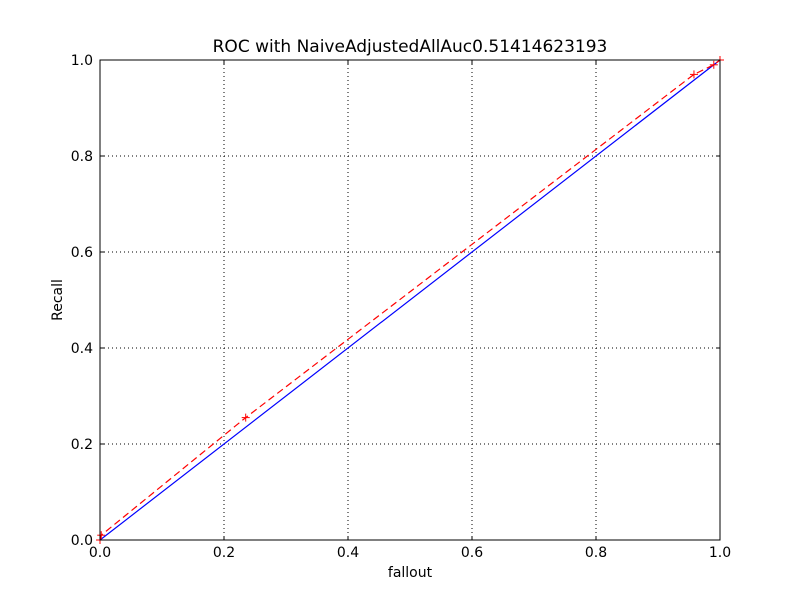  I want to click on y-tick-label: 0.6, so click(82, 253).